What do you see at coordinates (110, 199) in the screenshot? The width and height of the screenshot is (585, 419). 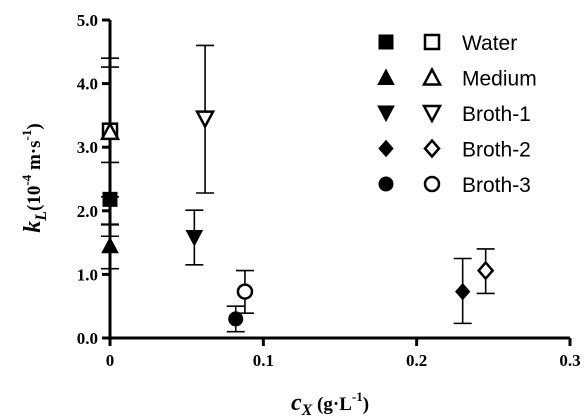 I see `water-filled-marker` at bounding box center [110, 199].